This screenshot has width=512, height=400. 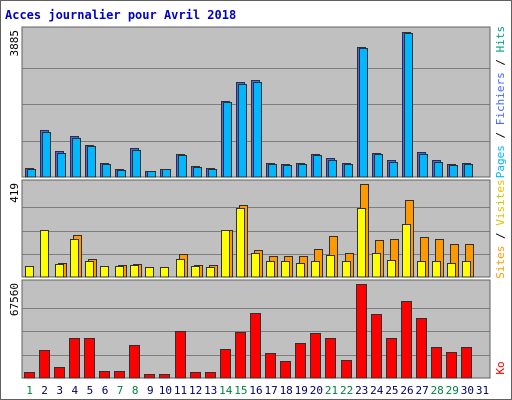 What do you see at coordinates (180, 390) in the screenshot?
I see `x-tick-label-day-11: 11` at bounding box center [180, 390].